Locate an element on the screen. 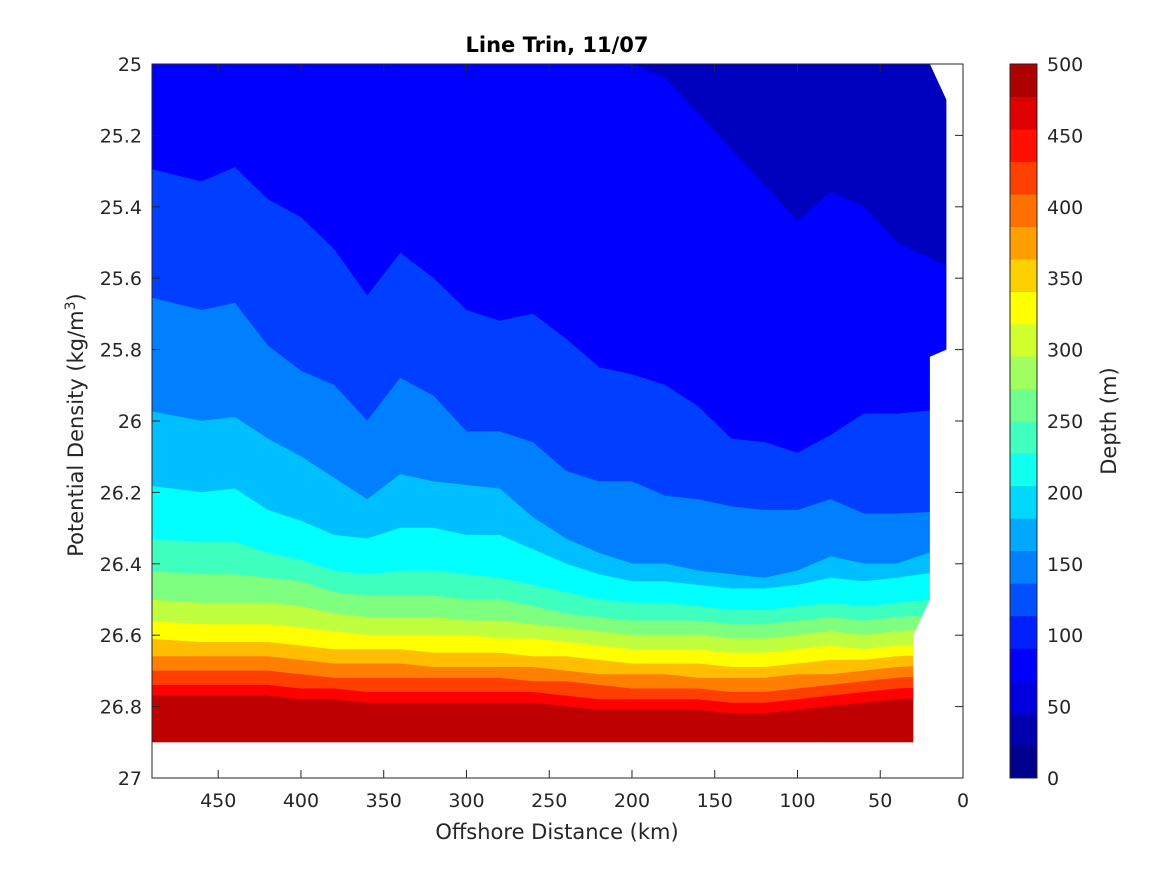 This screenshot has width=1167, height=875. x-tick-label: 100 is located at coordinates (797, 801).